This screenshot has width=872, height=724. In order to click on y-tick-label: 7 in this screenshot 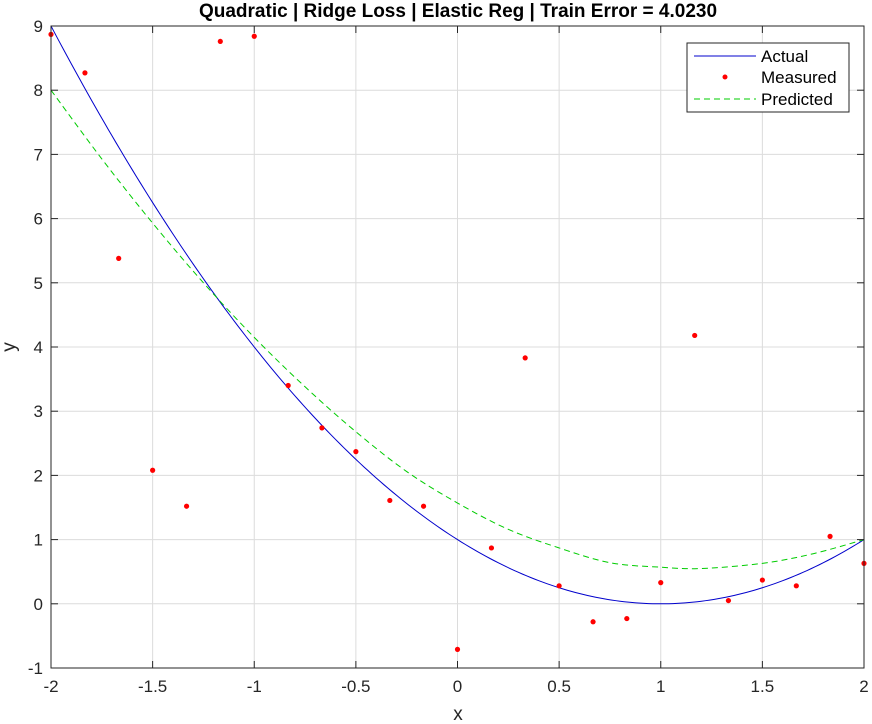, I will do `click(38, 154)`.